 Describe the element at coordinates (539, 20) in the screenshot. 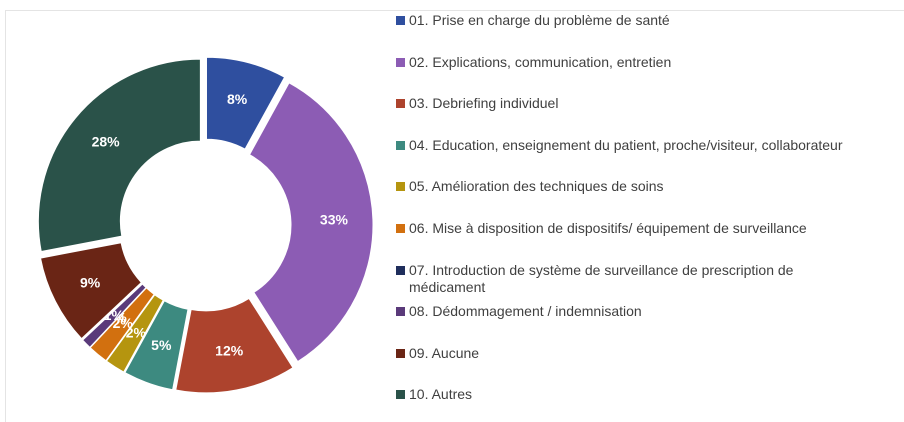

I see `legend-label: 01. Prise en charge du problème de santé` at that location.